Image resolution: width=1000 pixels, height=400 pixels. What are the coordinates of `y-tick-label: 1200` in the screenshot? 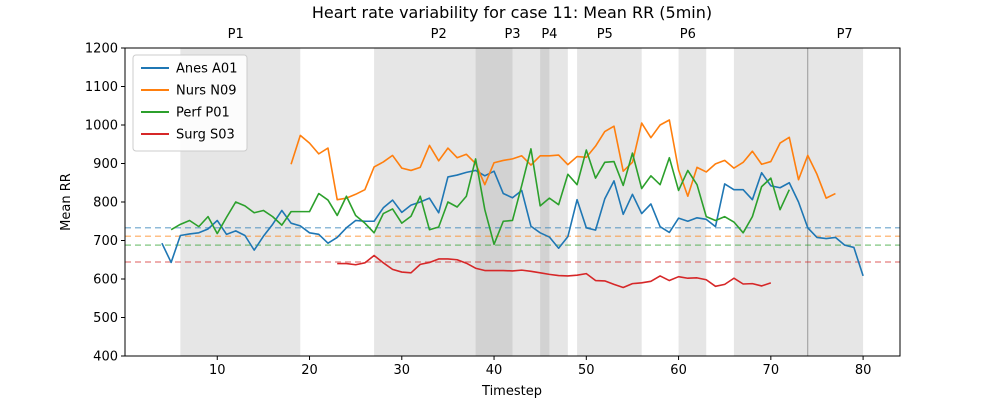 It's located at (101, 49).